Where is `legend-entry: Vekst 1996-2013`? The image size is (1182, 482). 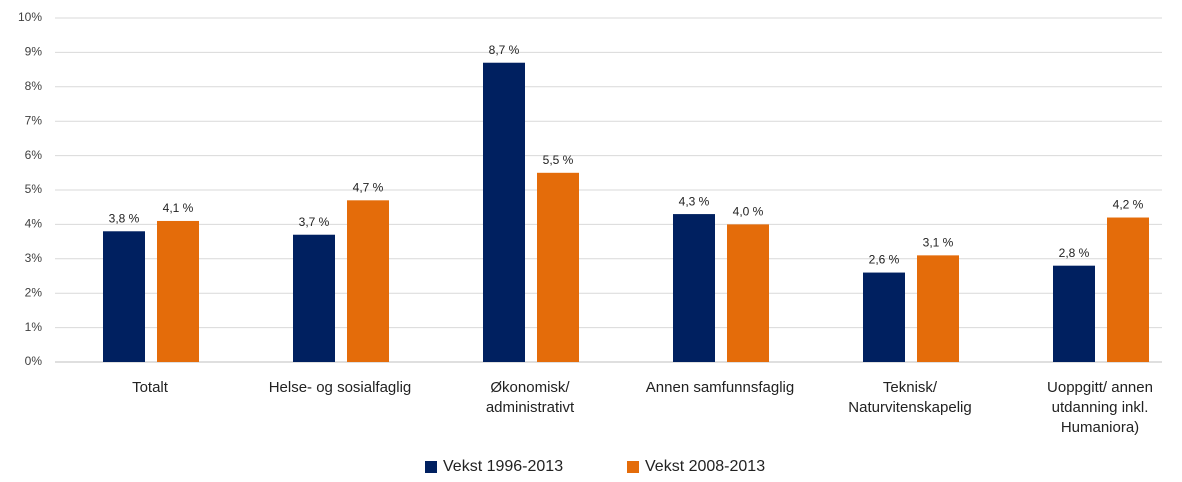 legend-entry: Vekst 1996-2013 is located at coordinates (494, 467).